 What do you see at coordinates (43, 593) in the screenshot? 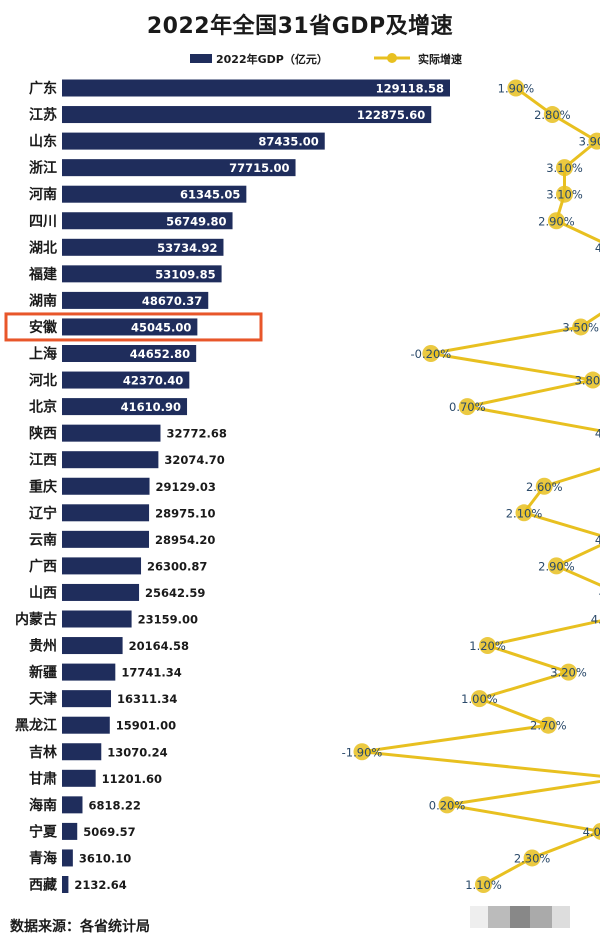
I see `category-label: 山西` at bounding box center [43, 593].